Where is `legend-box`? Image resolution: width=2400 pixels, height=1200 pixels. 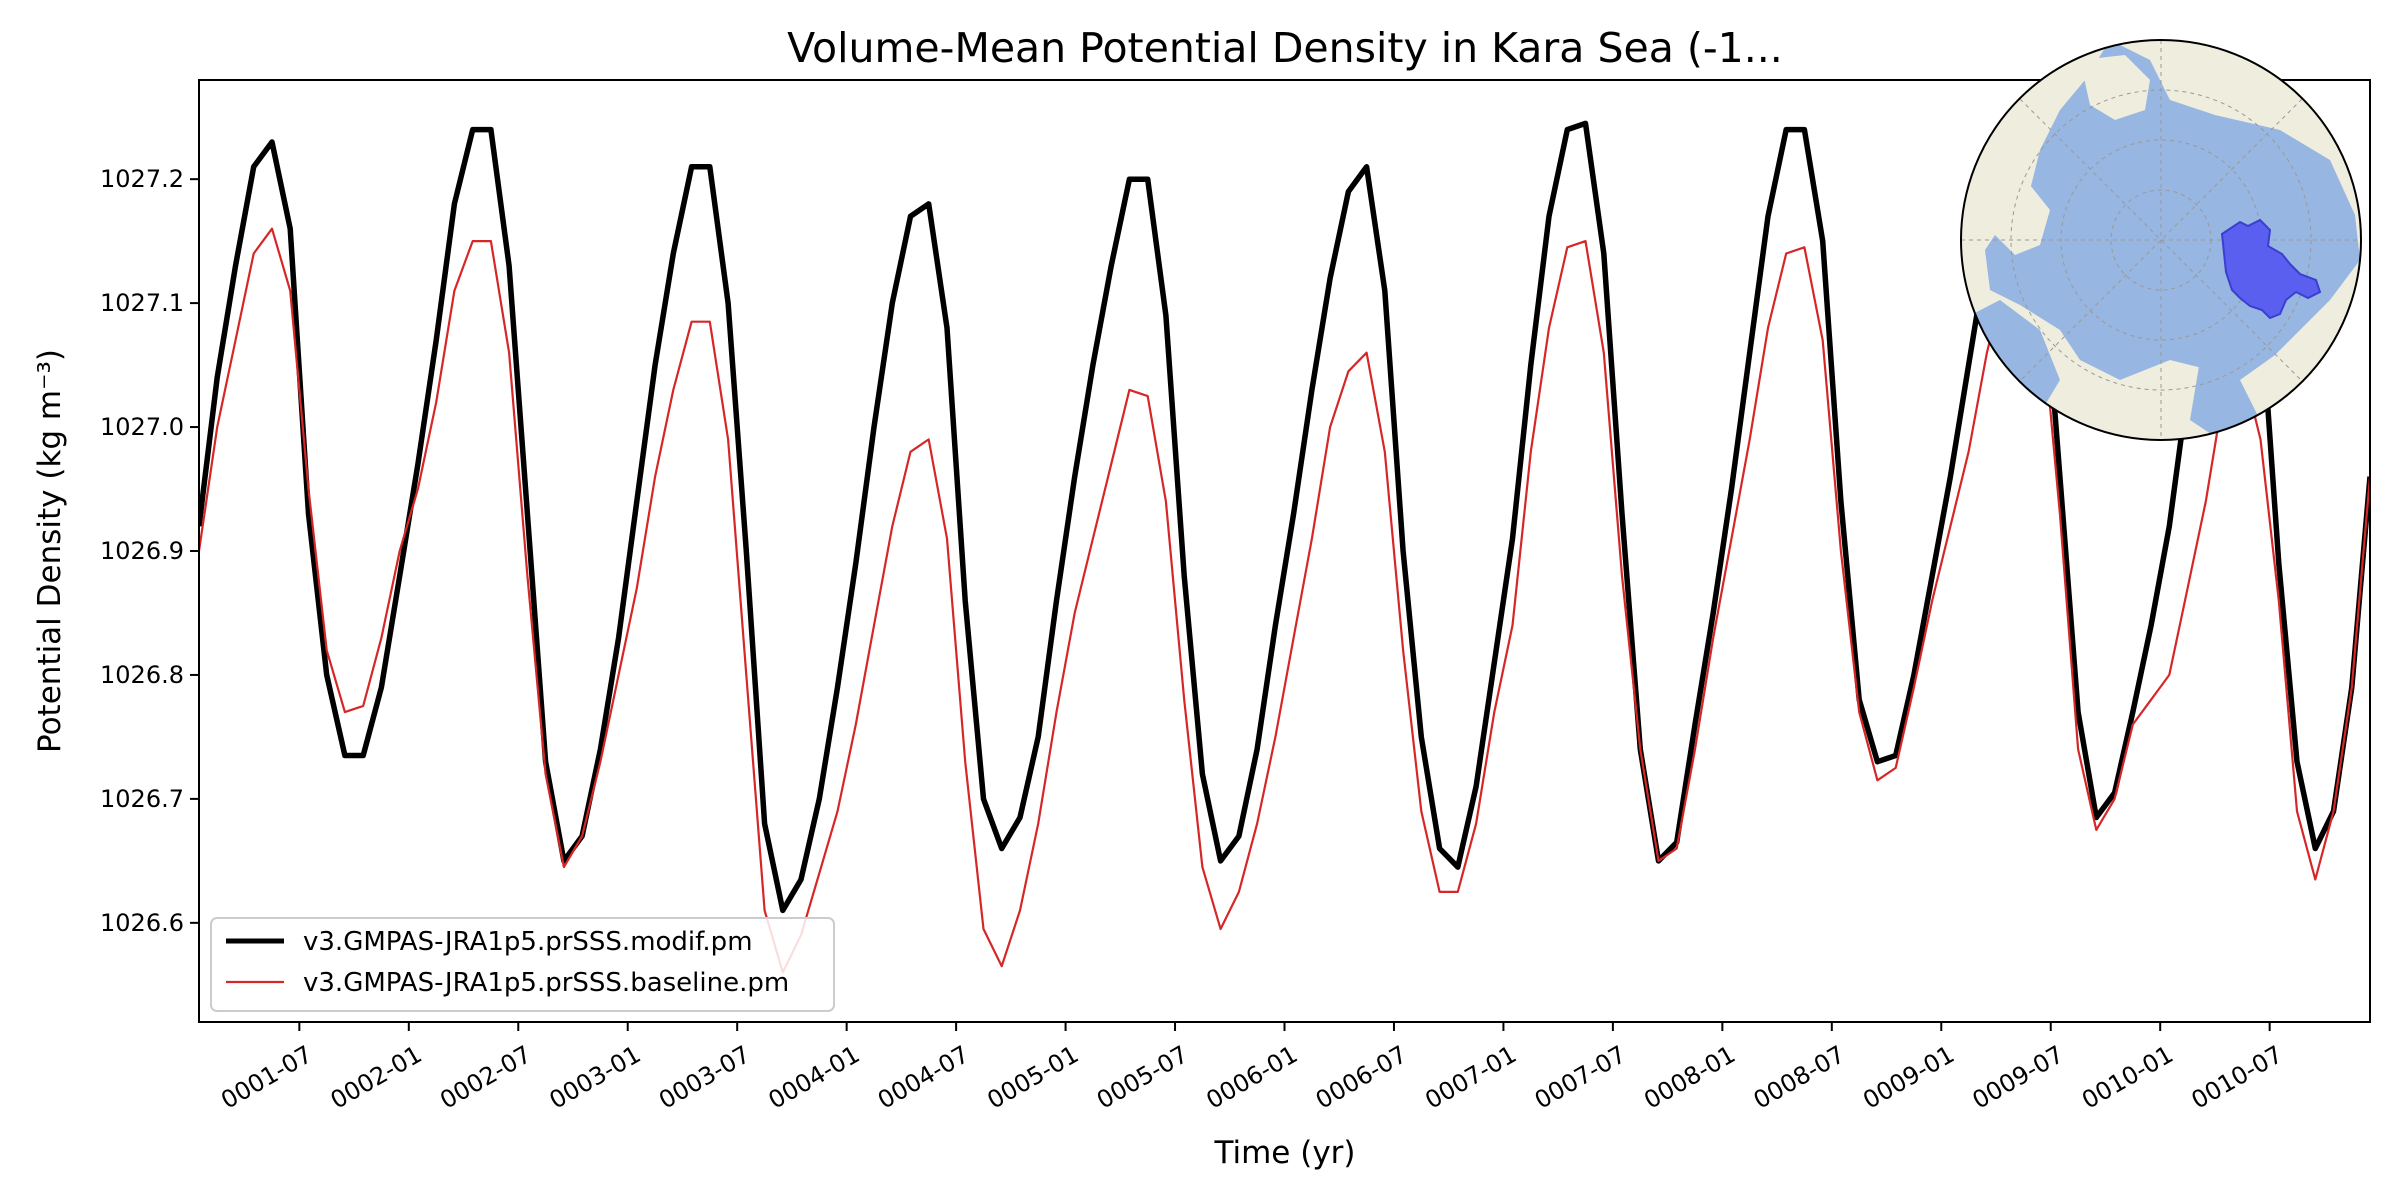 legend-box is located at coordinates (522, 964).